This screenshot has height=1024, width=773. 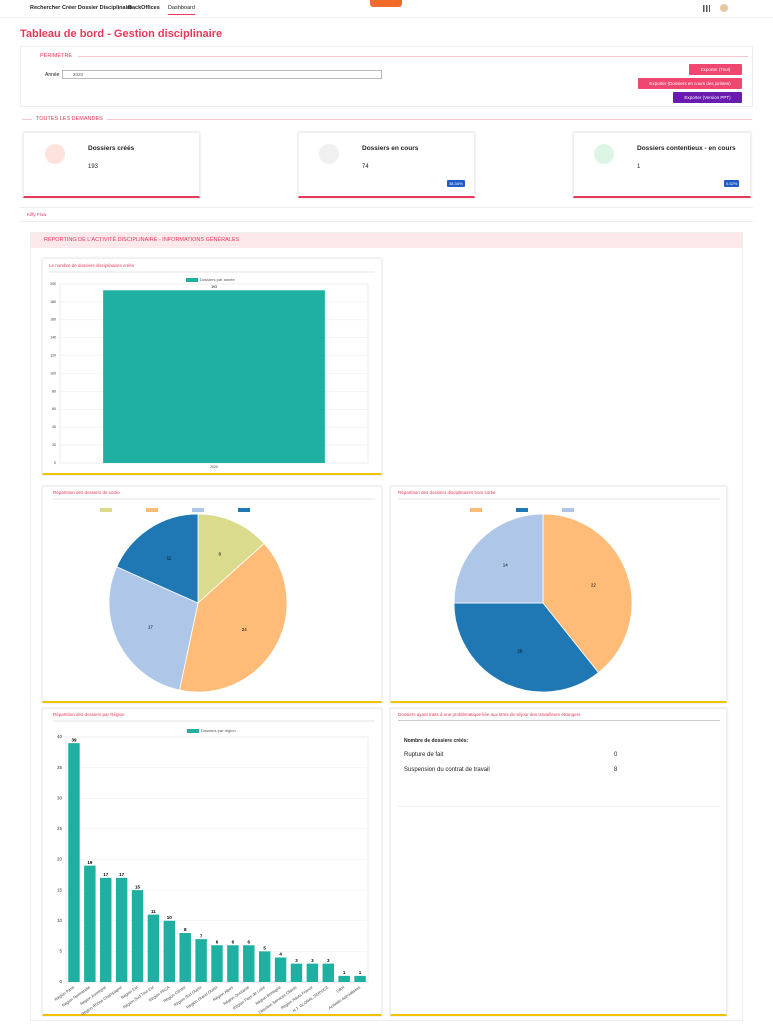 What do you see at coordinates (214, 467) in the screenshot?
I see `x-tick-label: 2020` at bounding box center [214, 467].